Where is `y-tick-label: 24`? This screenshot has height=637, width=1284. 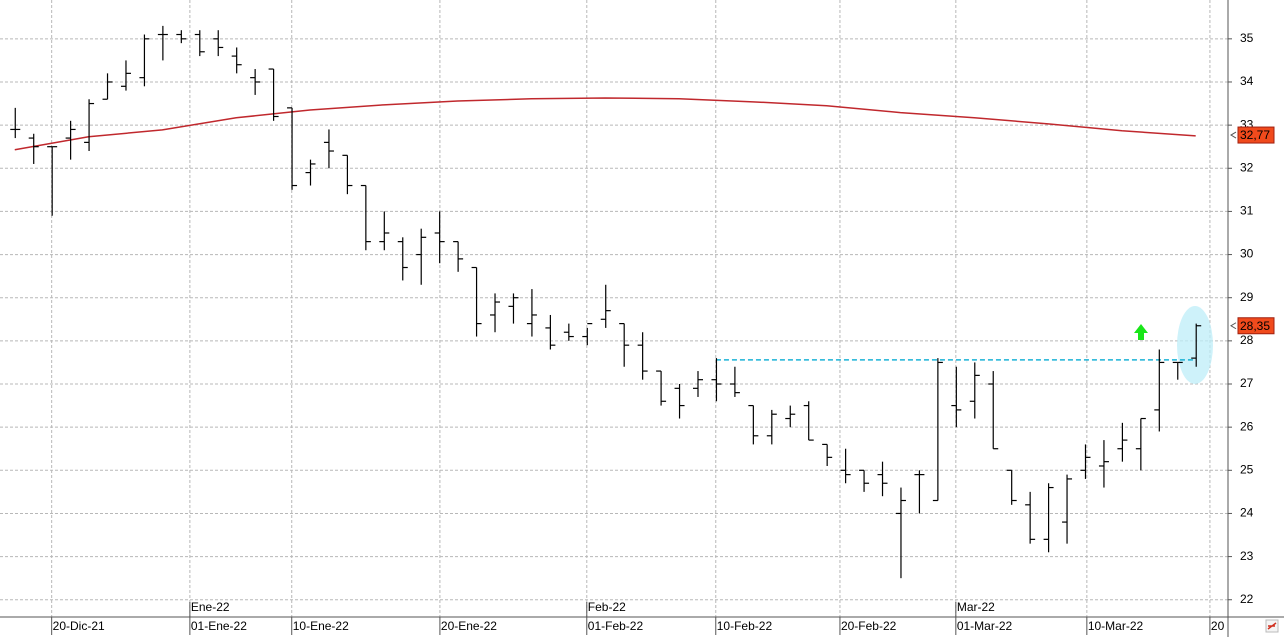 y-tick-label: 24 is located at coordinates (1247, 513).